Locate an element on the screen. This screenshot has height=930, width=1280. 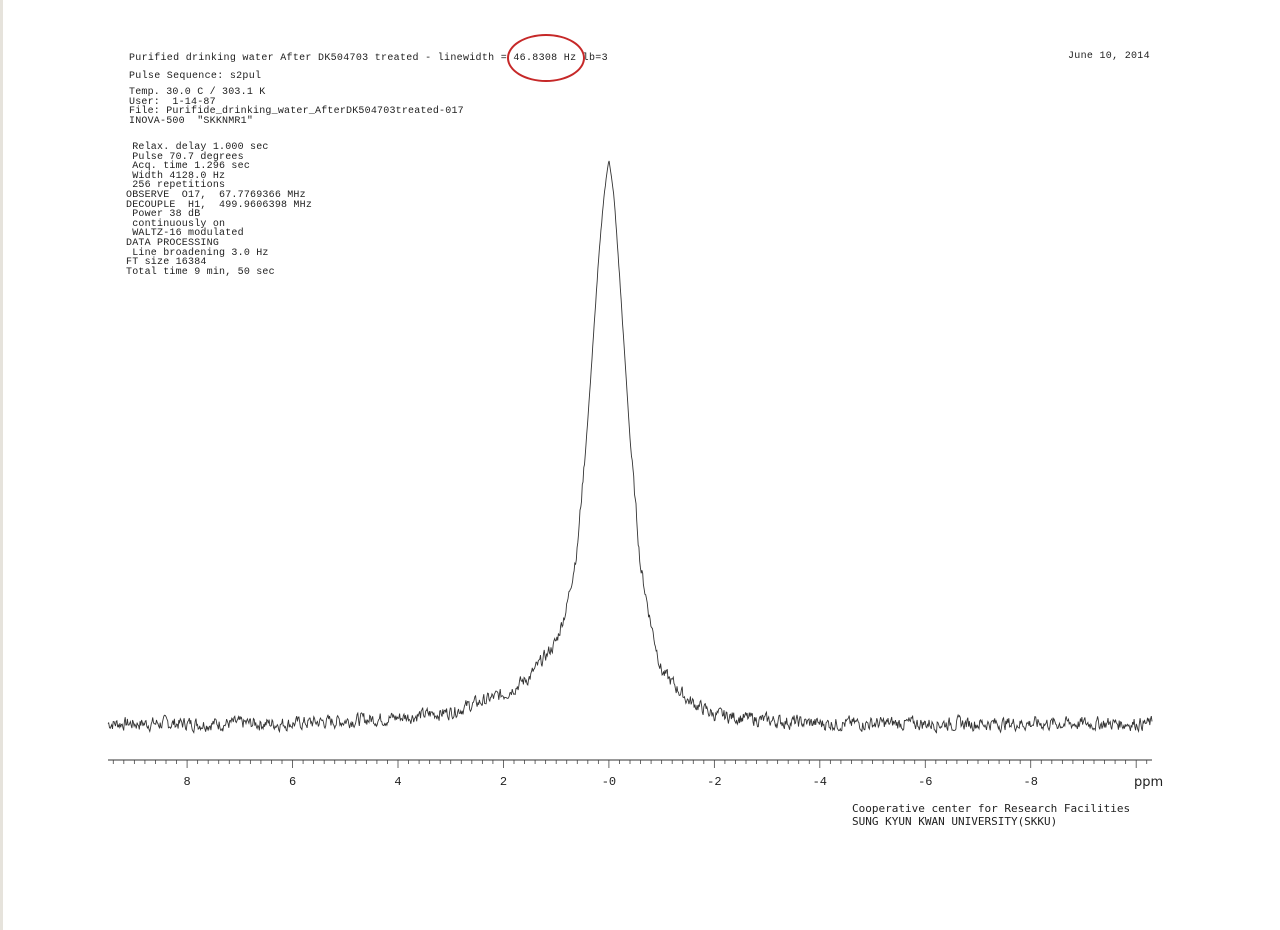
x-tick-label: -4 is located at coordinates (820, 782).